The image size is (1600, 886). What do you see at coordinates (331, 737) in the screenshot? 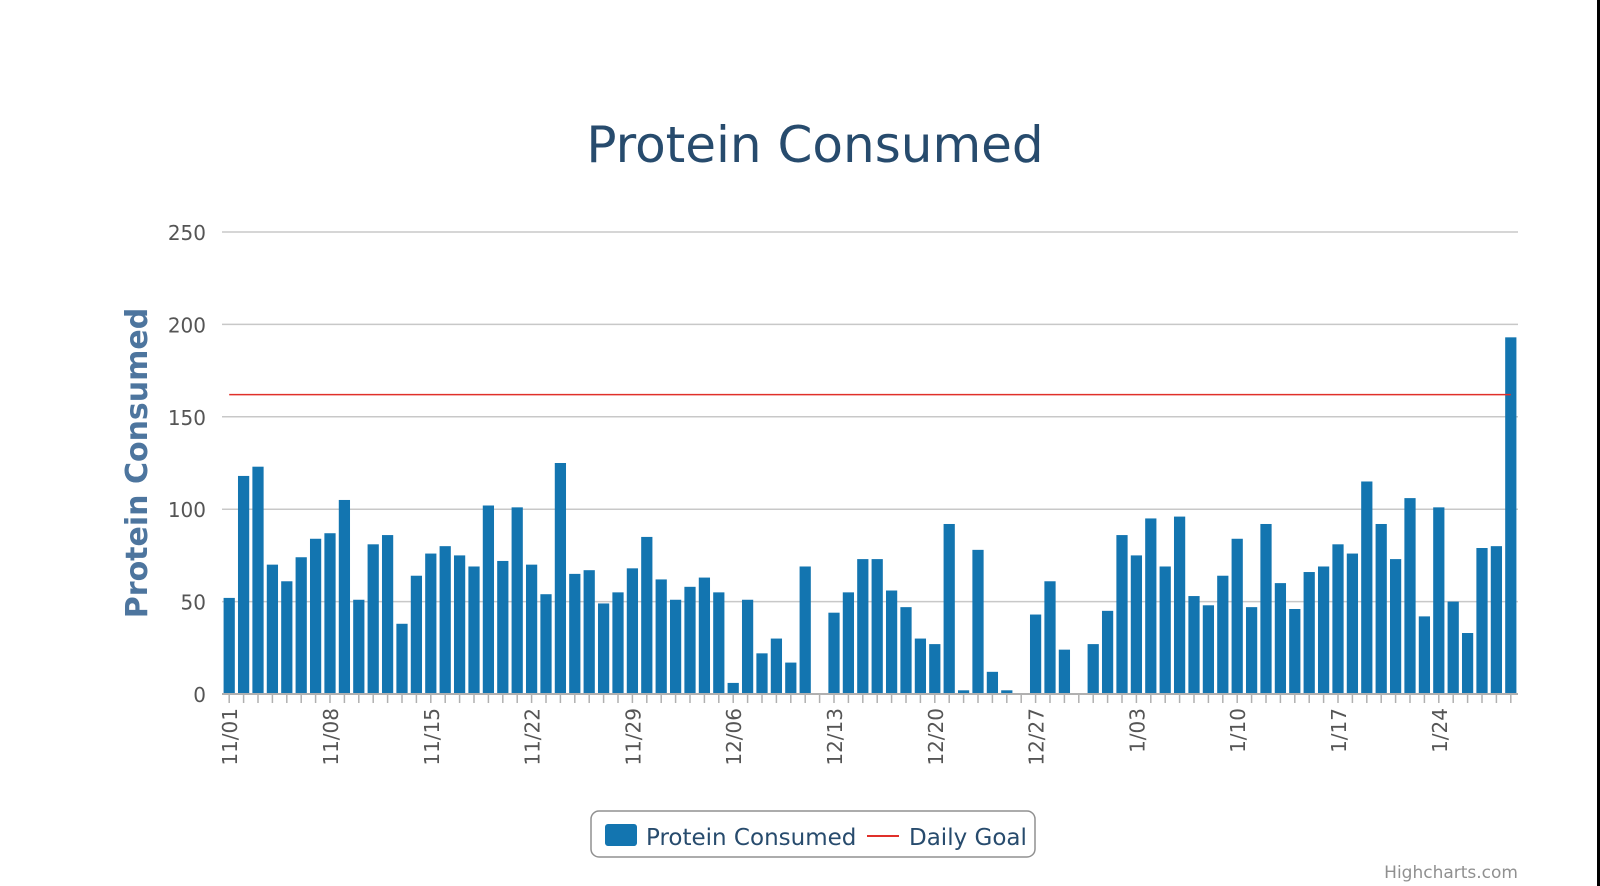
I see `x-tick-label: 11/08` at bounding box center [331, 737].